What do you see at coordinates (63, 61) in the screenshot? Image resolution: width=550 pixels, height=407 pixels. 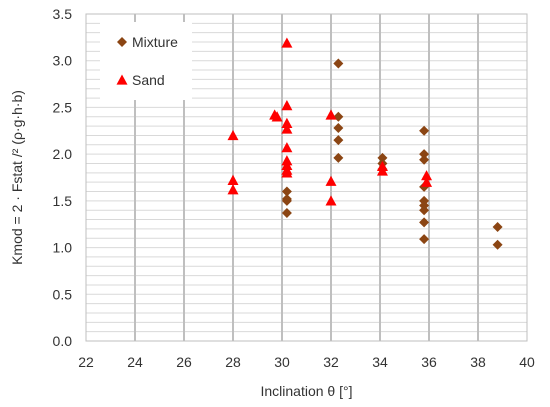 I see `y-tick-label: 3.0` at bounding box center [63, 61].